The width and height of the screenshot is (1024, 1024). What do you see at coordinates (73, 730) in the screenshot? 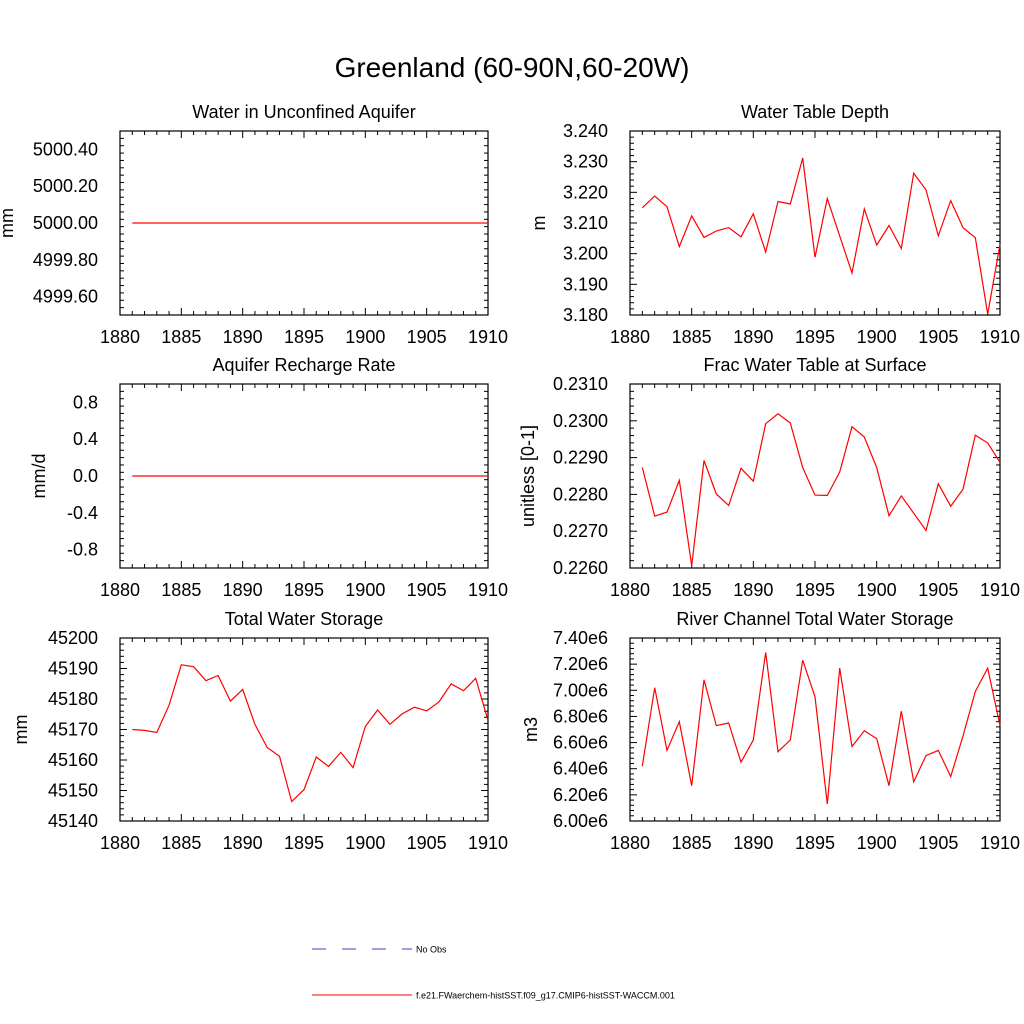
I see `y-tick-label: 45170` at bounding box center [73, 730].